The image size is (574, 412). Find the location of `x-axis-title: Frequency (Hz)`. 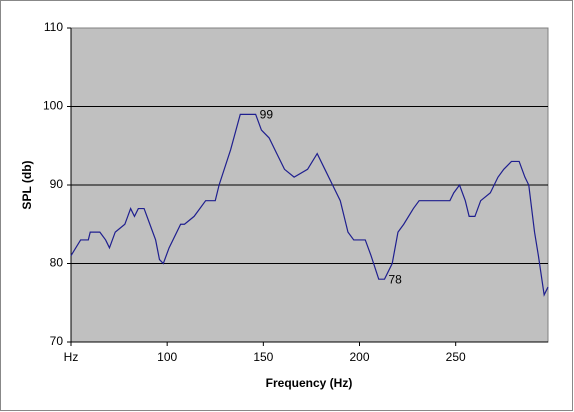

x-axis-title: Frequency (Hz) is located at coordinates (309, 383).